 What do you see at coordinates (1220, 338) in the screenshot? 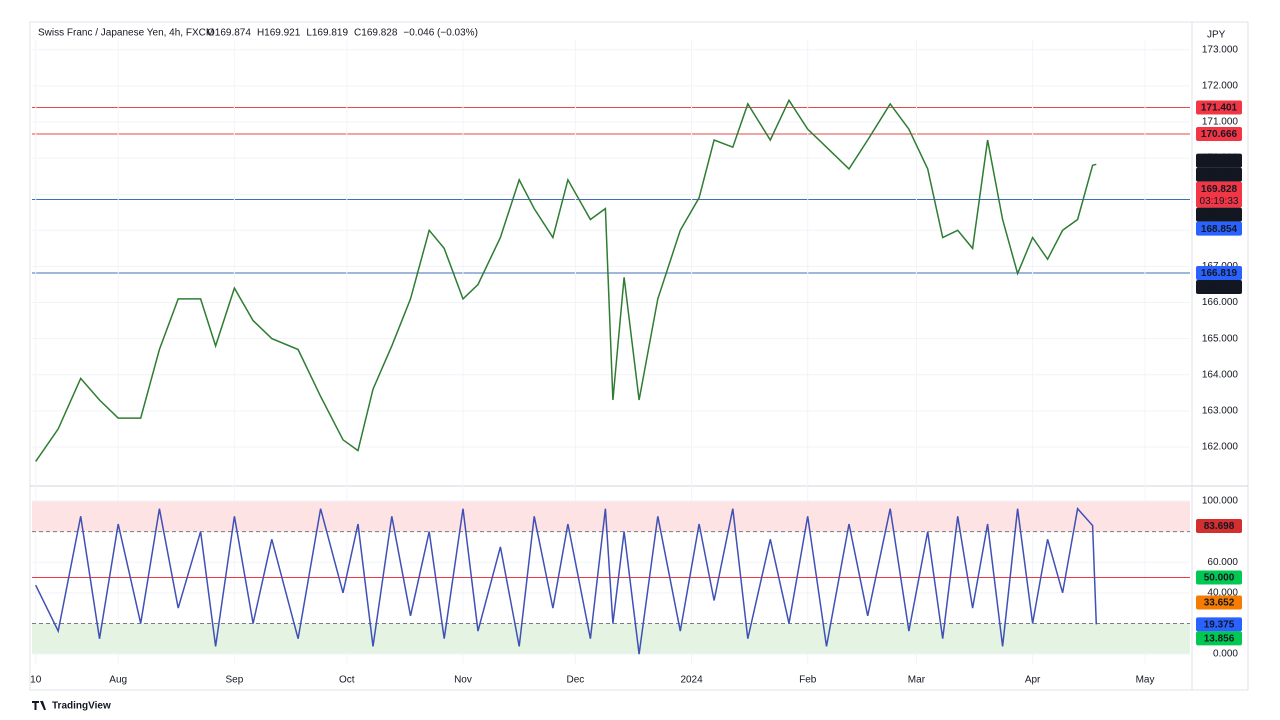
I see `y-tick-label: 165.000` at bounding box center [1220, 338].